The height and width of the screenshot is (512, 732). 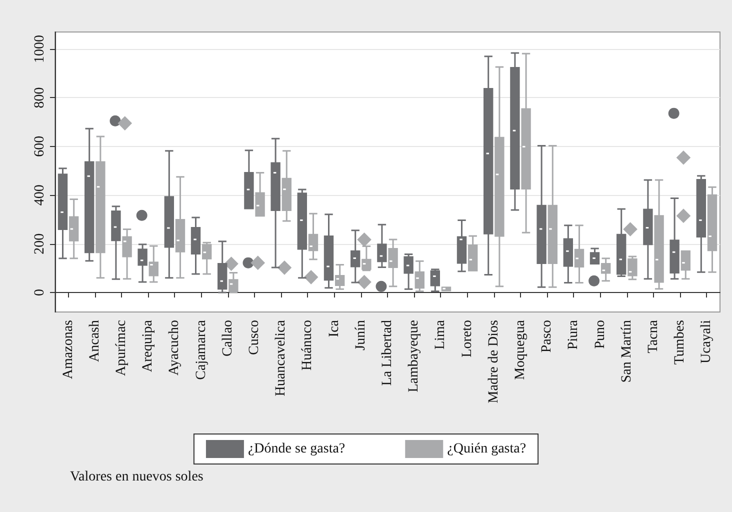 What do you see at coordinates (281, 357) in the screenshot?
I see `x-tick-label: Huancavelica` at bounding box center [281, 357].